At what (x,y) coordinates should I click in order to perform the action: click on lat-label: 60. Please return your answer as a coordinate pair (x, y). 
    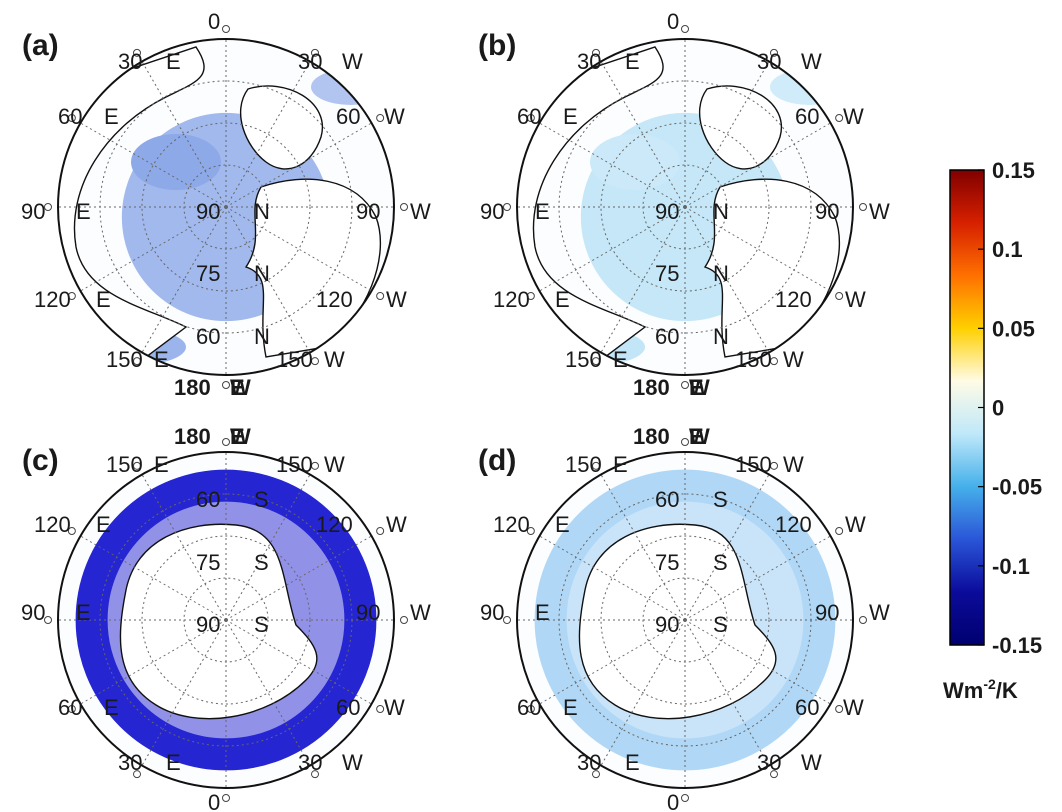
    Looking at the image, I should click on (208, 499).